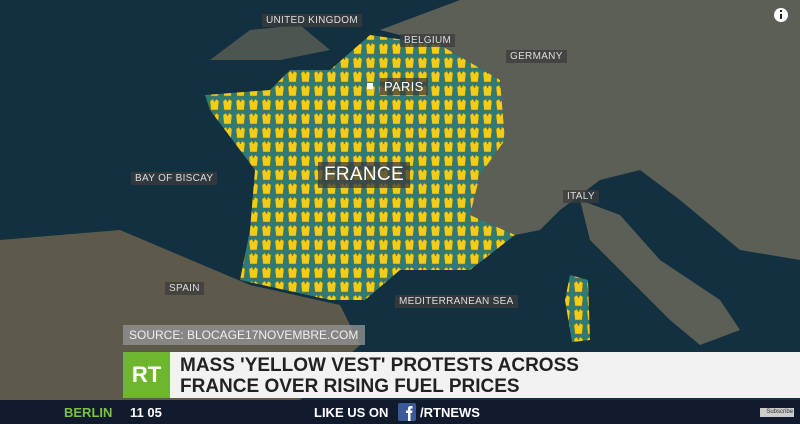  What do you see at coordinates (781, 15) in the screenshot?
I see `info-icon` at bounding box center [781, 15].